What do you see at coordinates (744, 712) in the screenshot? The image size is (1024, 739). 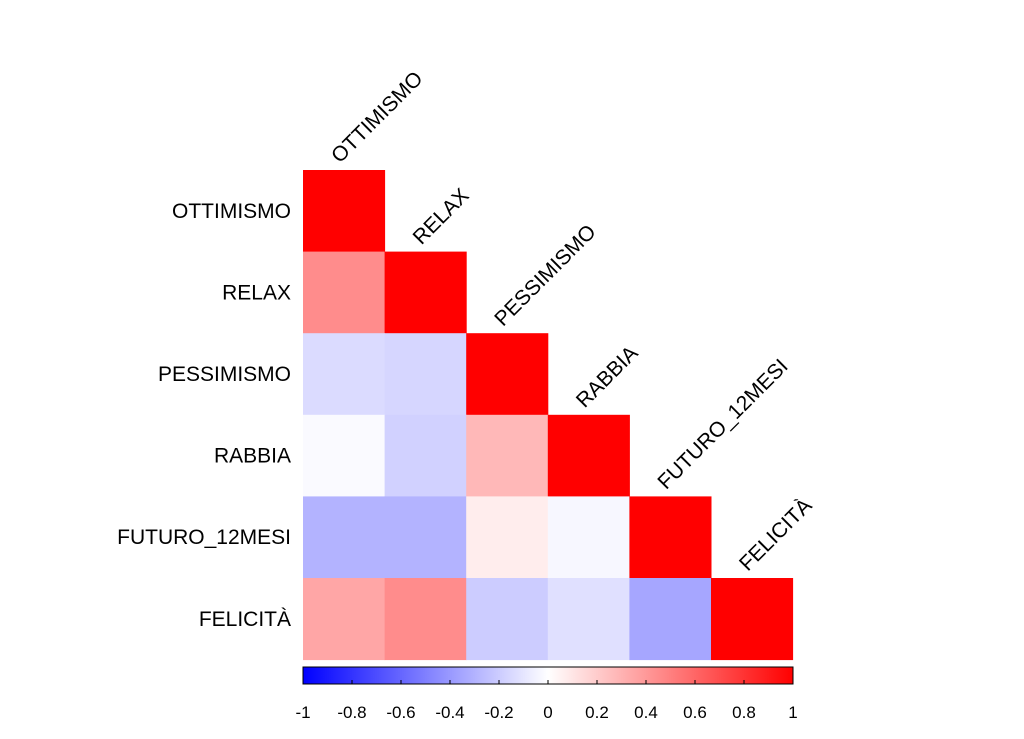 I see `colorbar-tick-label: 0.8` at bounding box center [744, 712].